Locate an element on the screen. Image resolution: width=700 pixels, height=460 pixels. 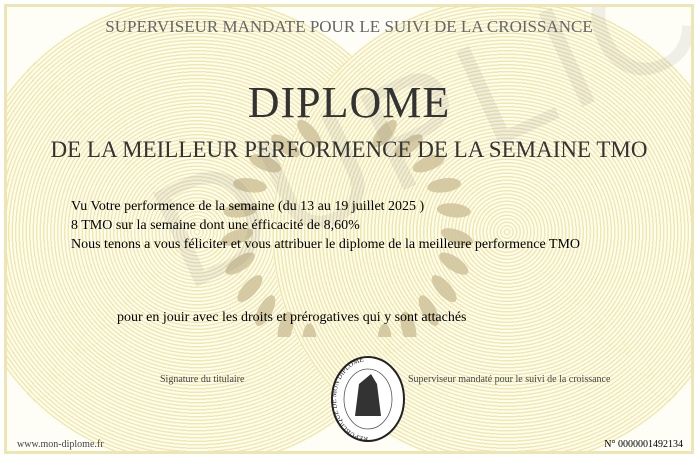
seal-icon: REPUBLIQUE DE MON DIPLOME is located at coordinates (367, 399).